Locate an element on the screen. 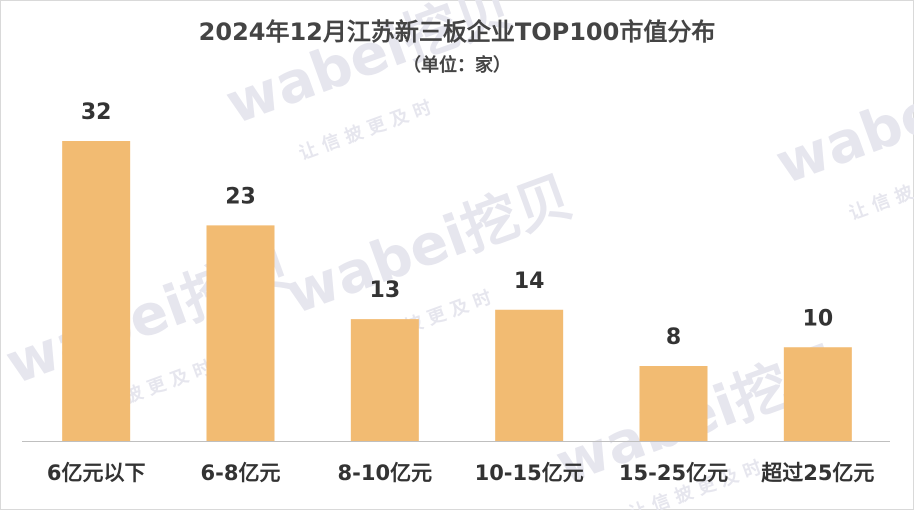 The height and width of the screenshot is (510, 914). chart-subtitle: （单位：家） is located at coordinates (457, 65).